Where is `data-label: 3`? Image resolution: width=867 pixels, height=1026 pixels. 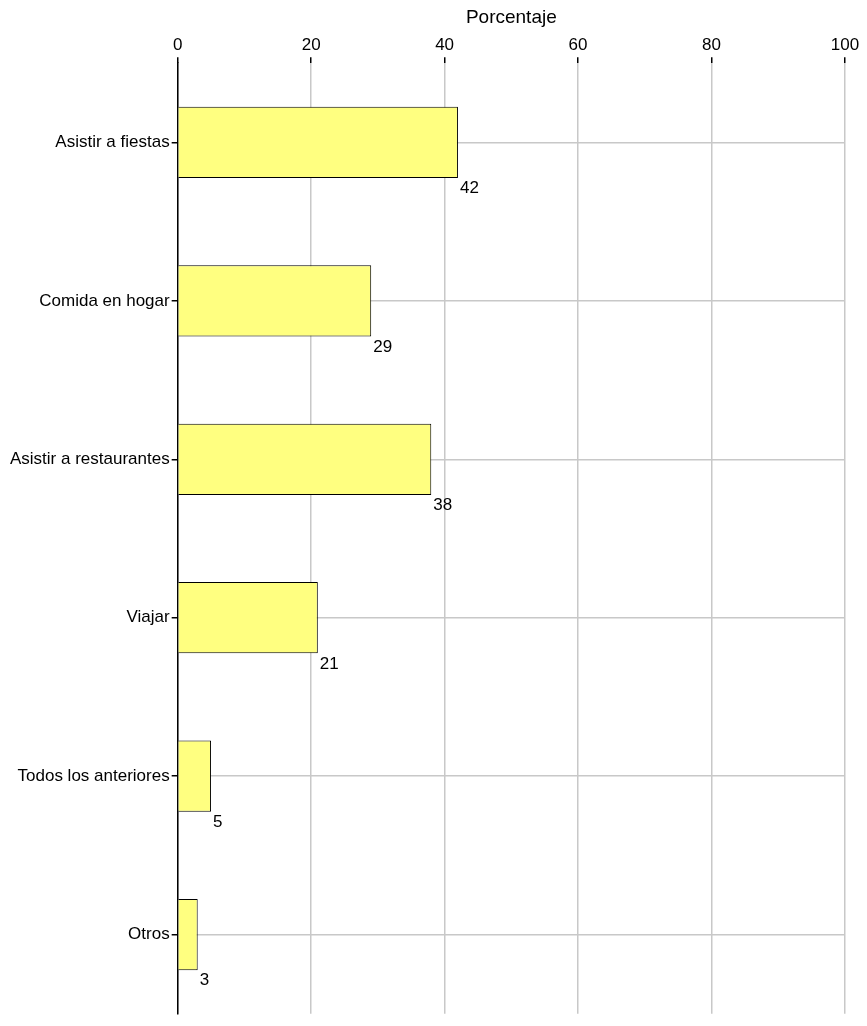 data-label: 3 is located at coordinates (204, 980).